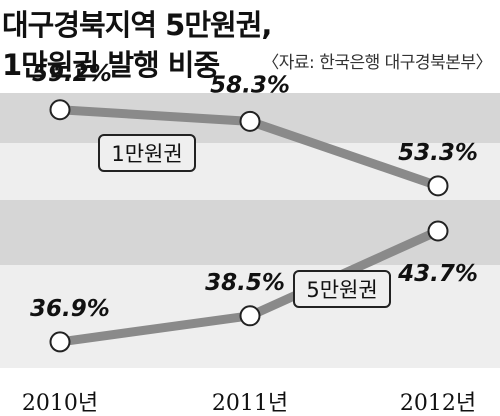 The height and width of the screenshot is (416, 500). Describe the element at coordinates (377, 63) in the screenshot. I see `source-note: 〈자료: 한국은행 대구경북본부〉` at that location.